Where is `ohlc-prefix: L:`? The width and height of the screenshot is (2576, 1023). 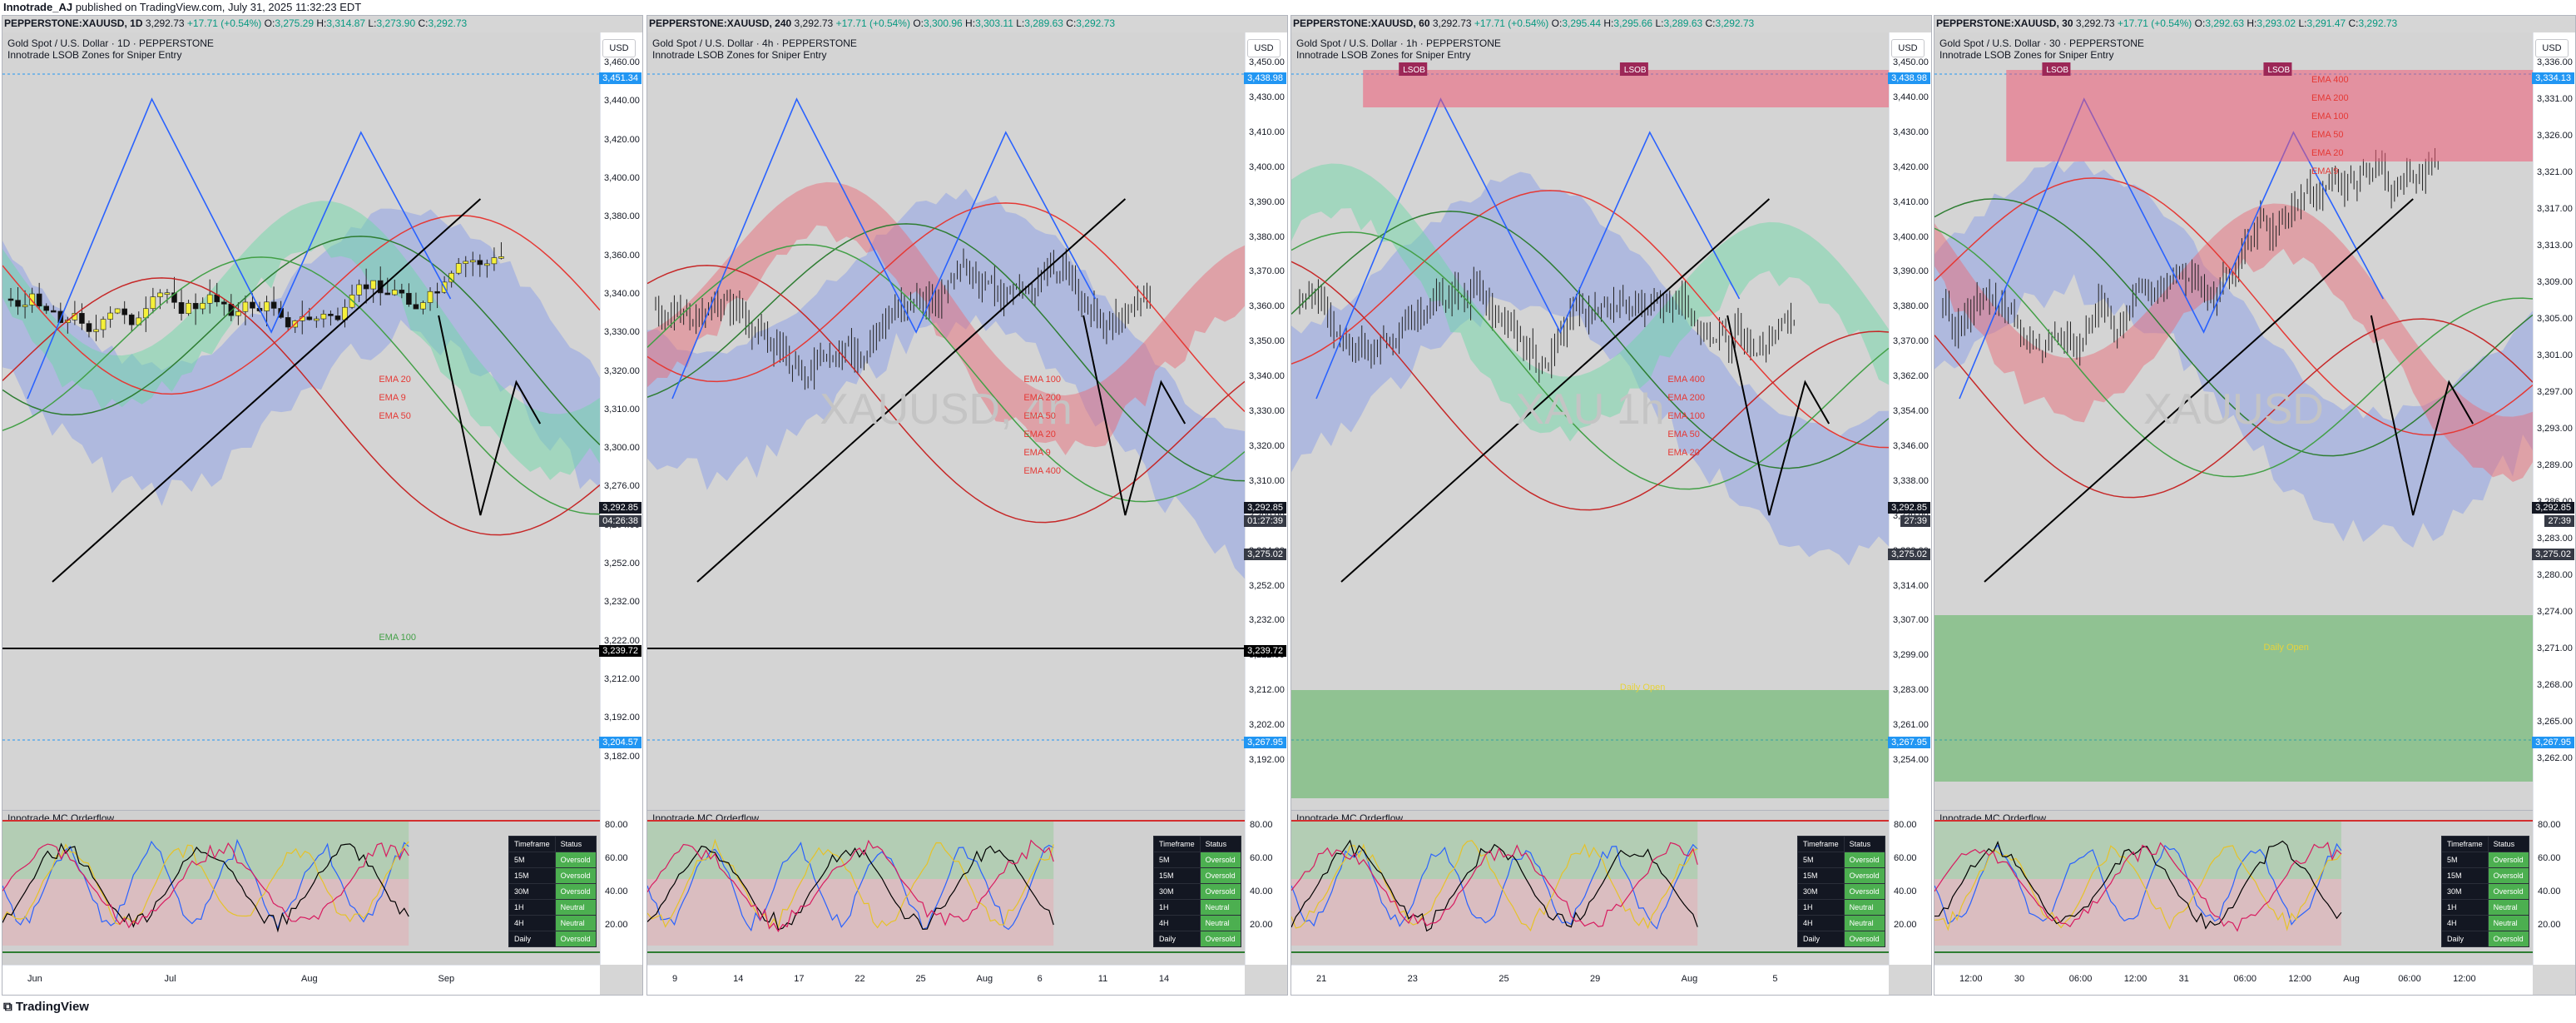 ohlc-prefix: L: is located at coordinates (1019, 23).